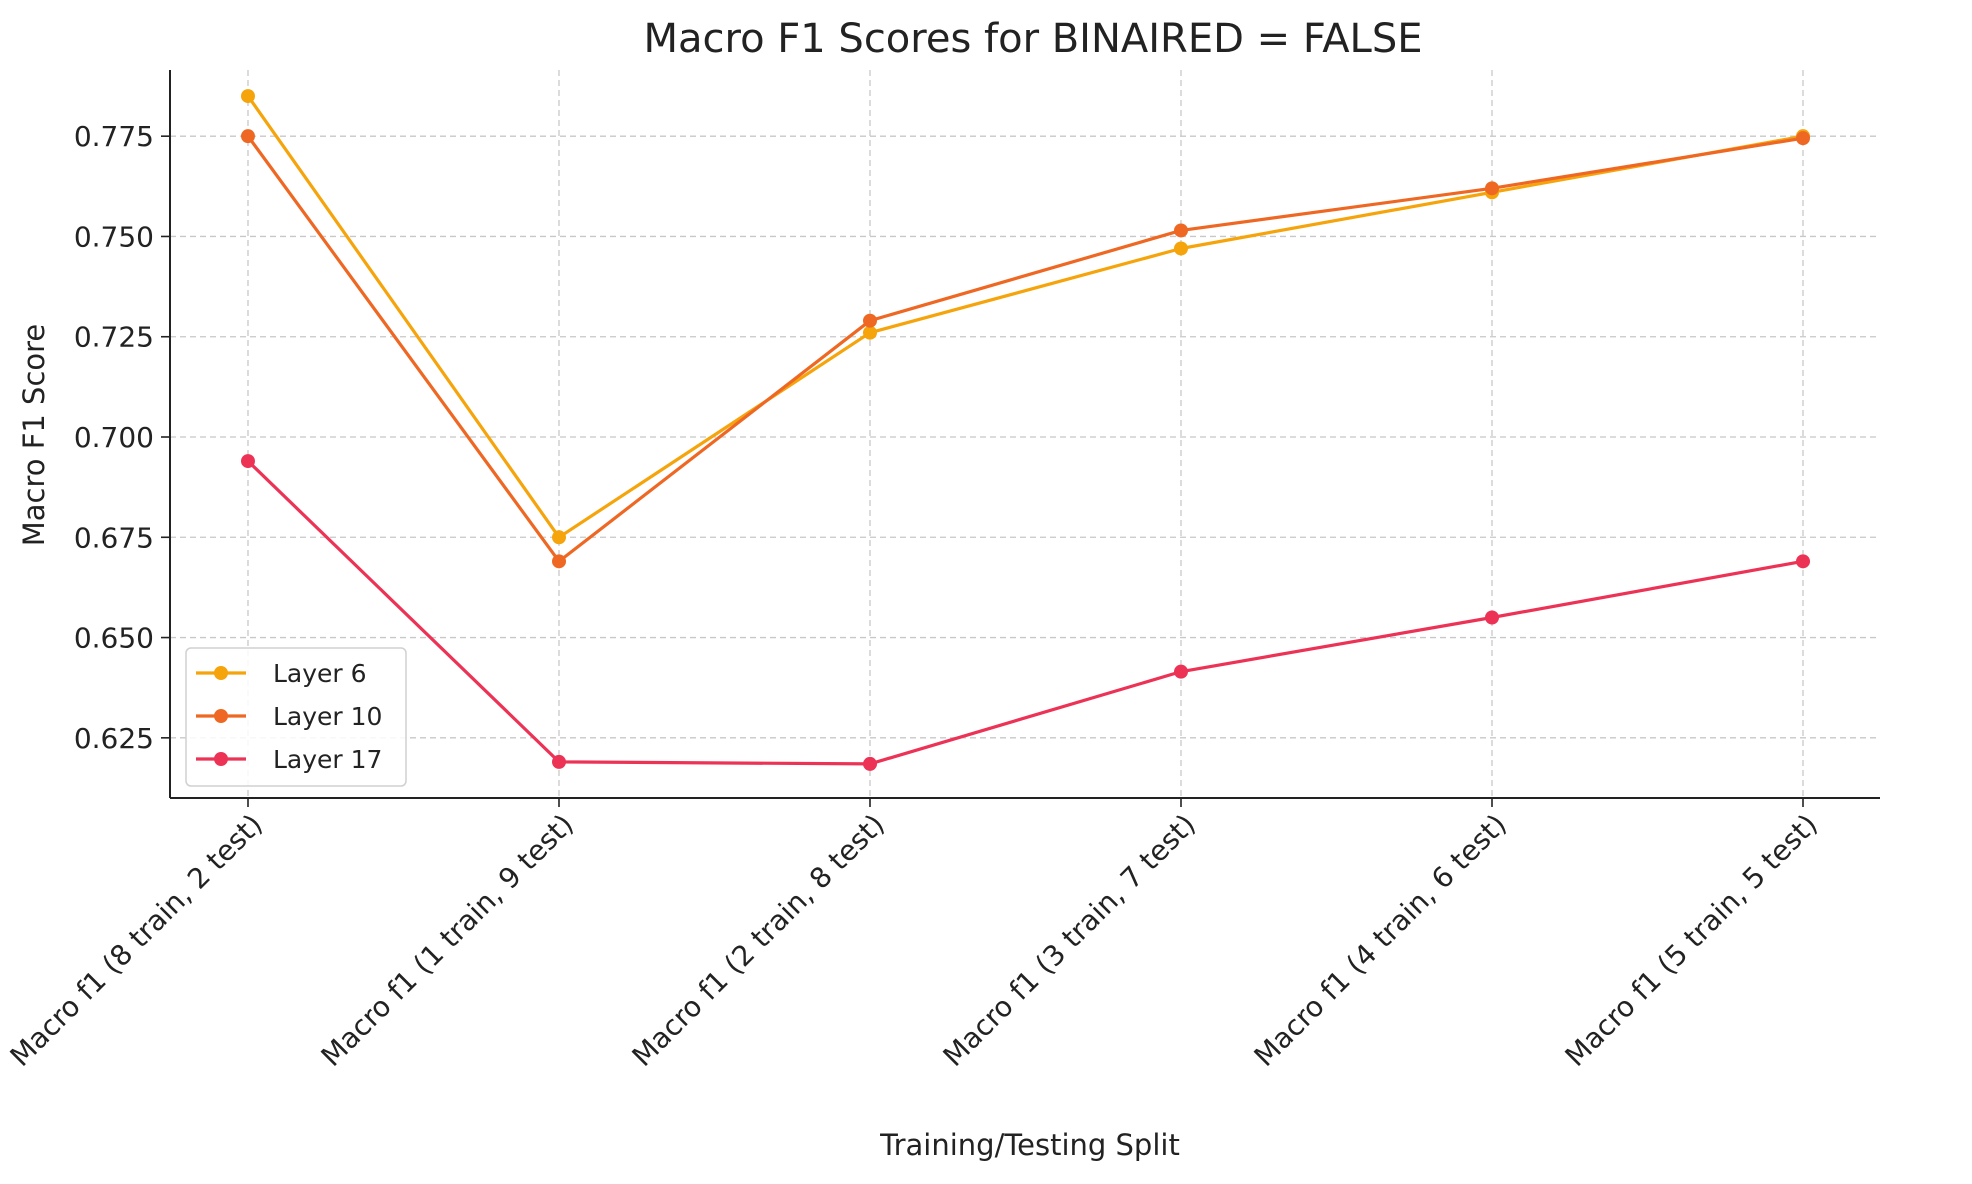 This screenshot has width=1972, height=1184. Describe the element at coordinates (327, 716) in the screenshot. I see `legend-label: Layer 10` at that location.